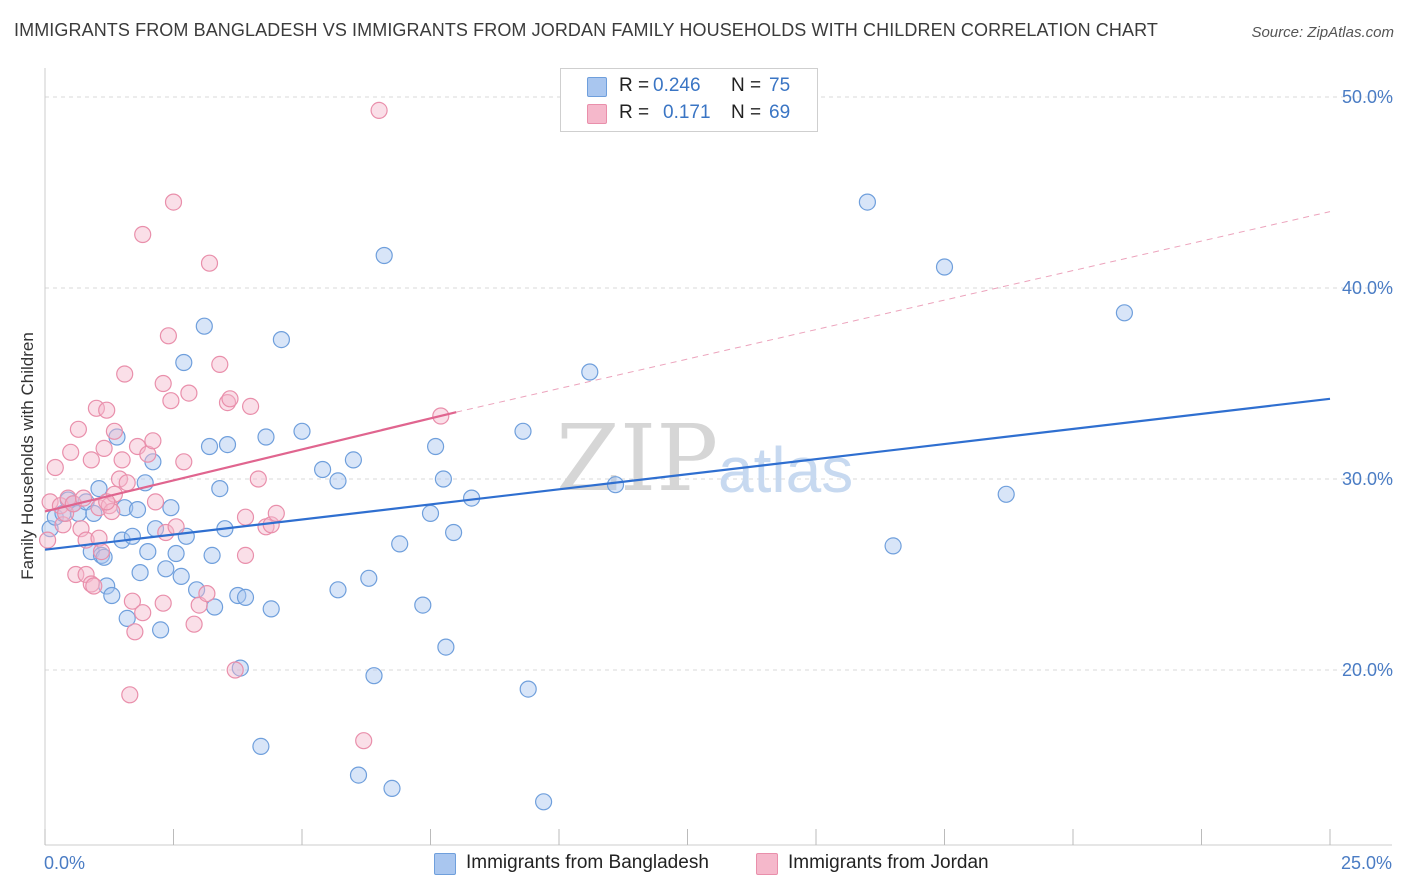  What do you see at coordinates (637, 458) in the screenshot?
I see `watermark-zip: ZIP` at bounding box center [637, 458].